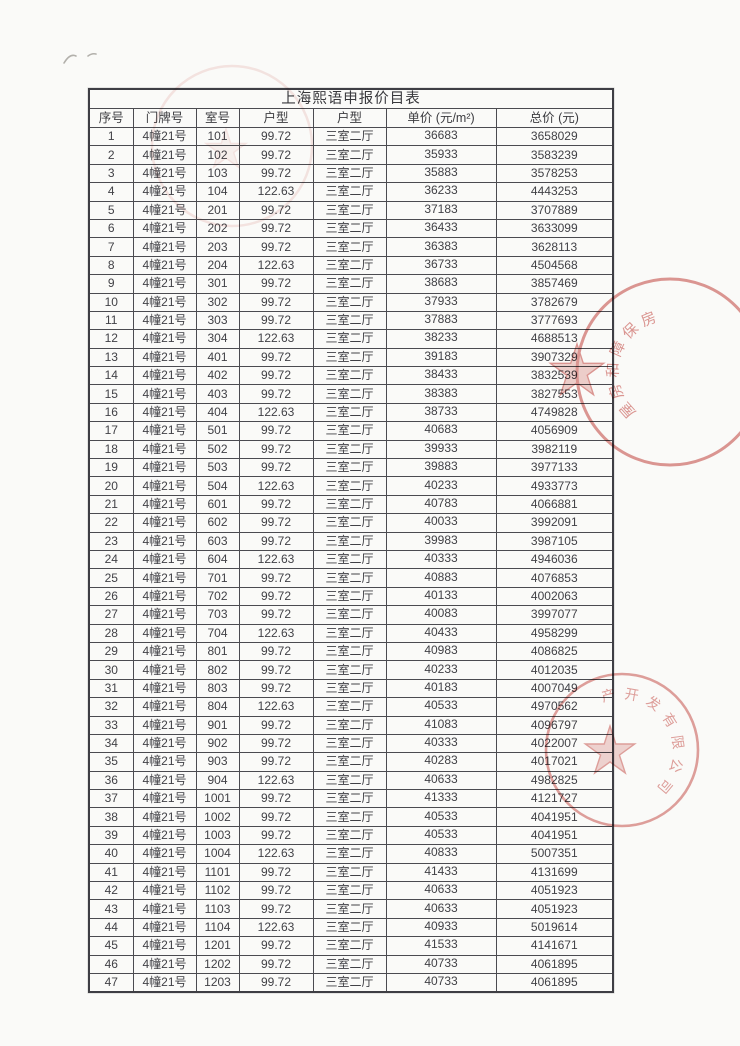 The image size is (740, 1046). Describe the element at coordinates (441, 394) in the screenshot. I see `cell-unit-price: 38383` at that location.